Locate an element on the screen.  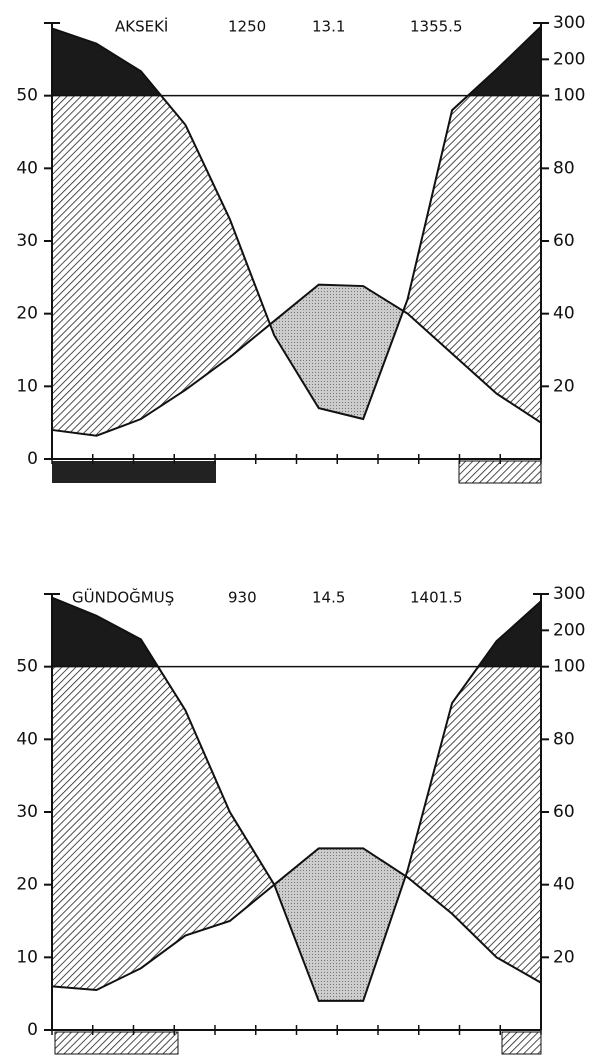
header-mean-temperature: 13.1 is located at coordinates (328, 27).